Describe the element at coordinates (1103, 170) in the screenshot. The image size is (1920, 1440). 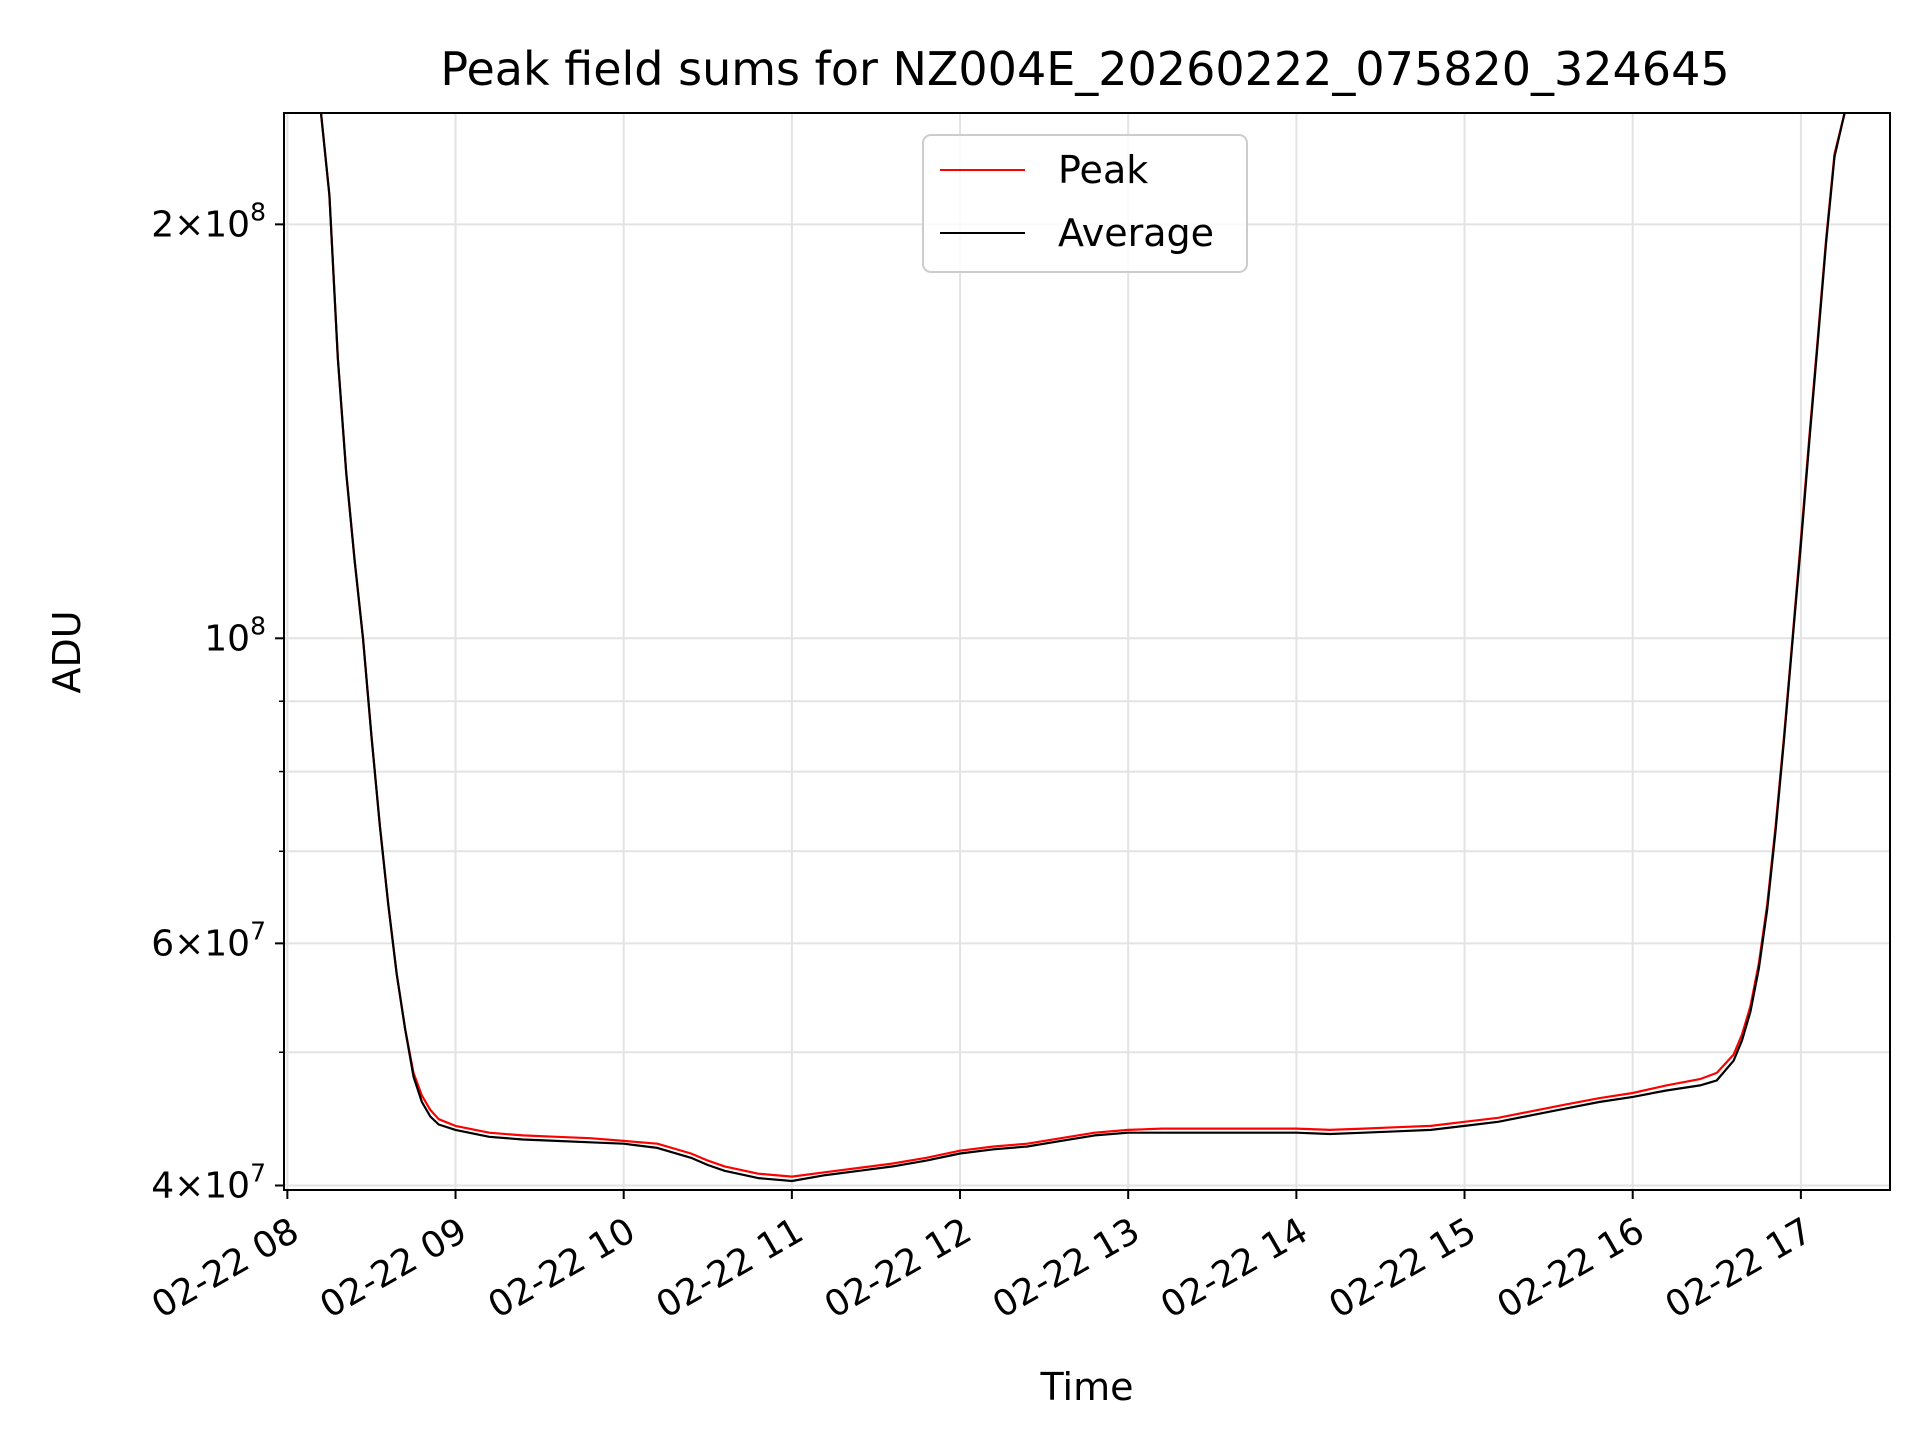
I see `legend-label-peak: Peak` at that location.